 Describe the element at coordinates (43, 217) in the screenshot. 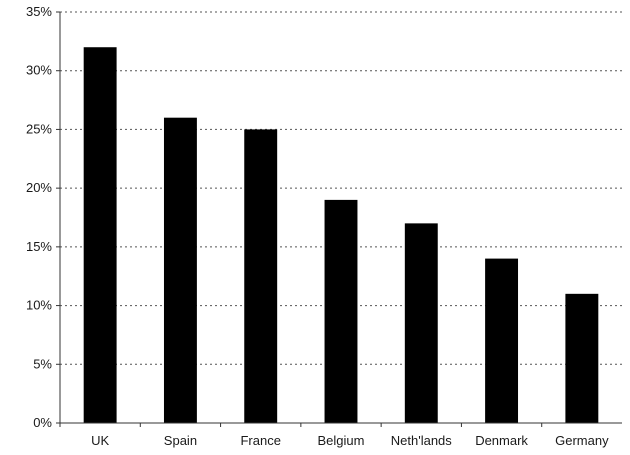

I see `y-axis-ticks: 0% 5% 10% 15% 20% 25% 30% 35%` at that location.